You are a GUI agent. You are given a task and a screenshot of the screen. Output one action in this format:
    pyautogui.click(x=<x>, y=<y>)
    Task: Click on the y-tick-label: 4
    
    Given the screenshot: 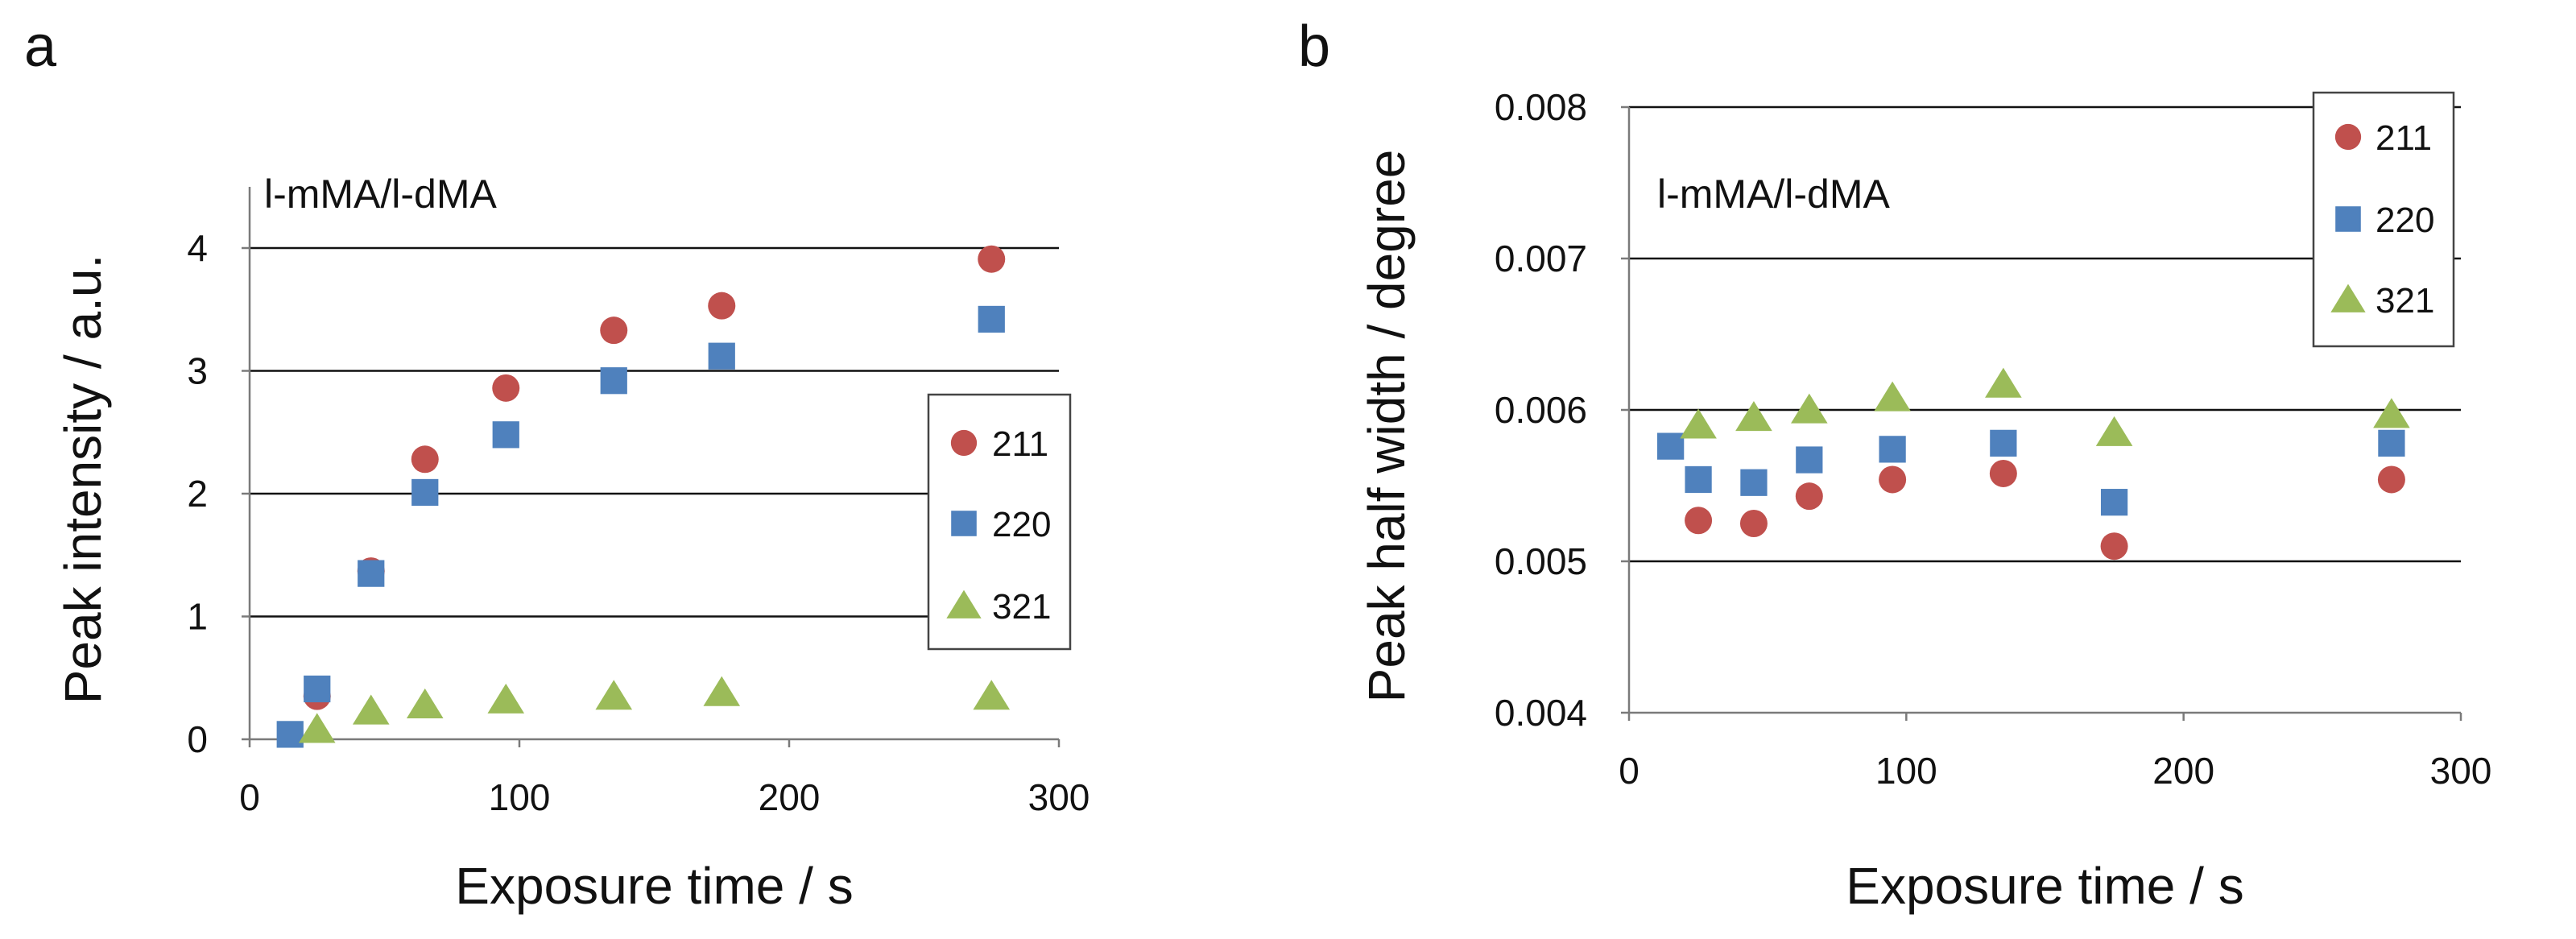 What is the action you would take?
    pyautogui.click(x=197, y=248)
    